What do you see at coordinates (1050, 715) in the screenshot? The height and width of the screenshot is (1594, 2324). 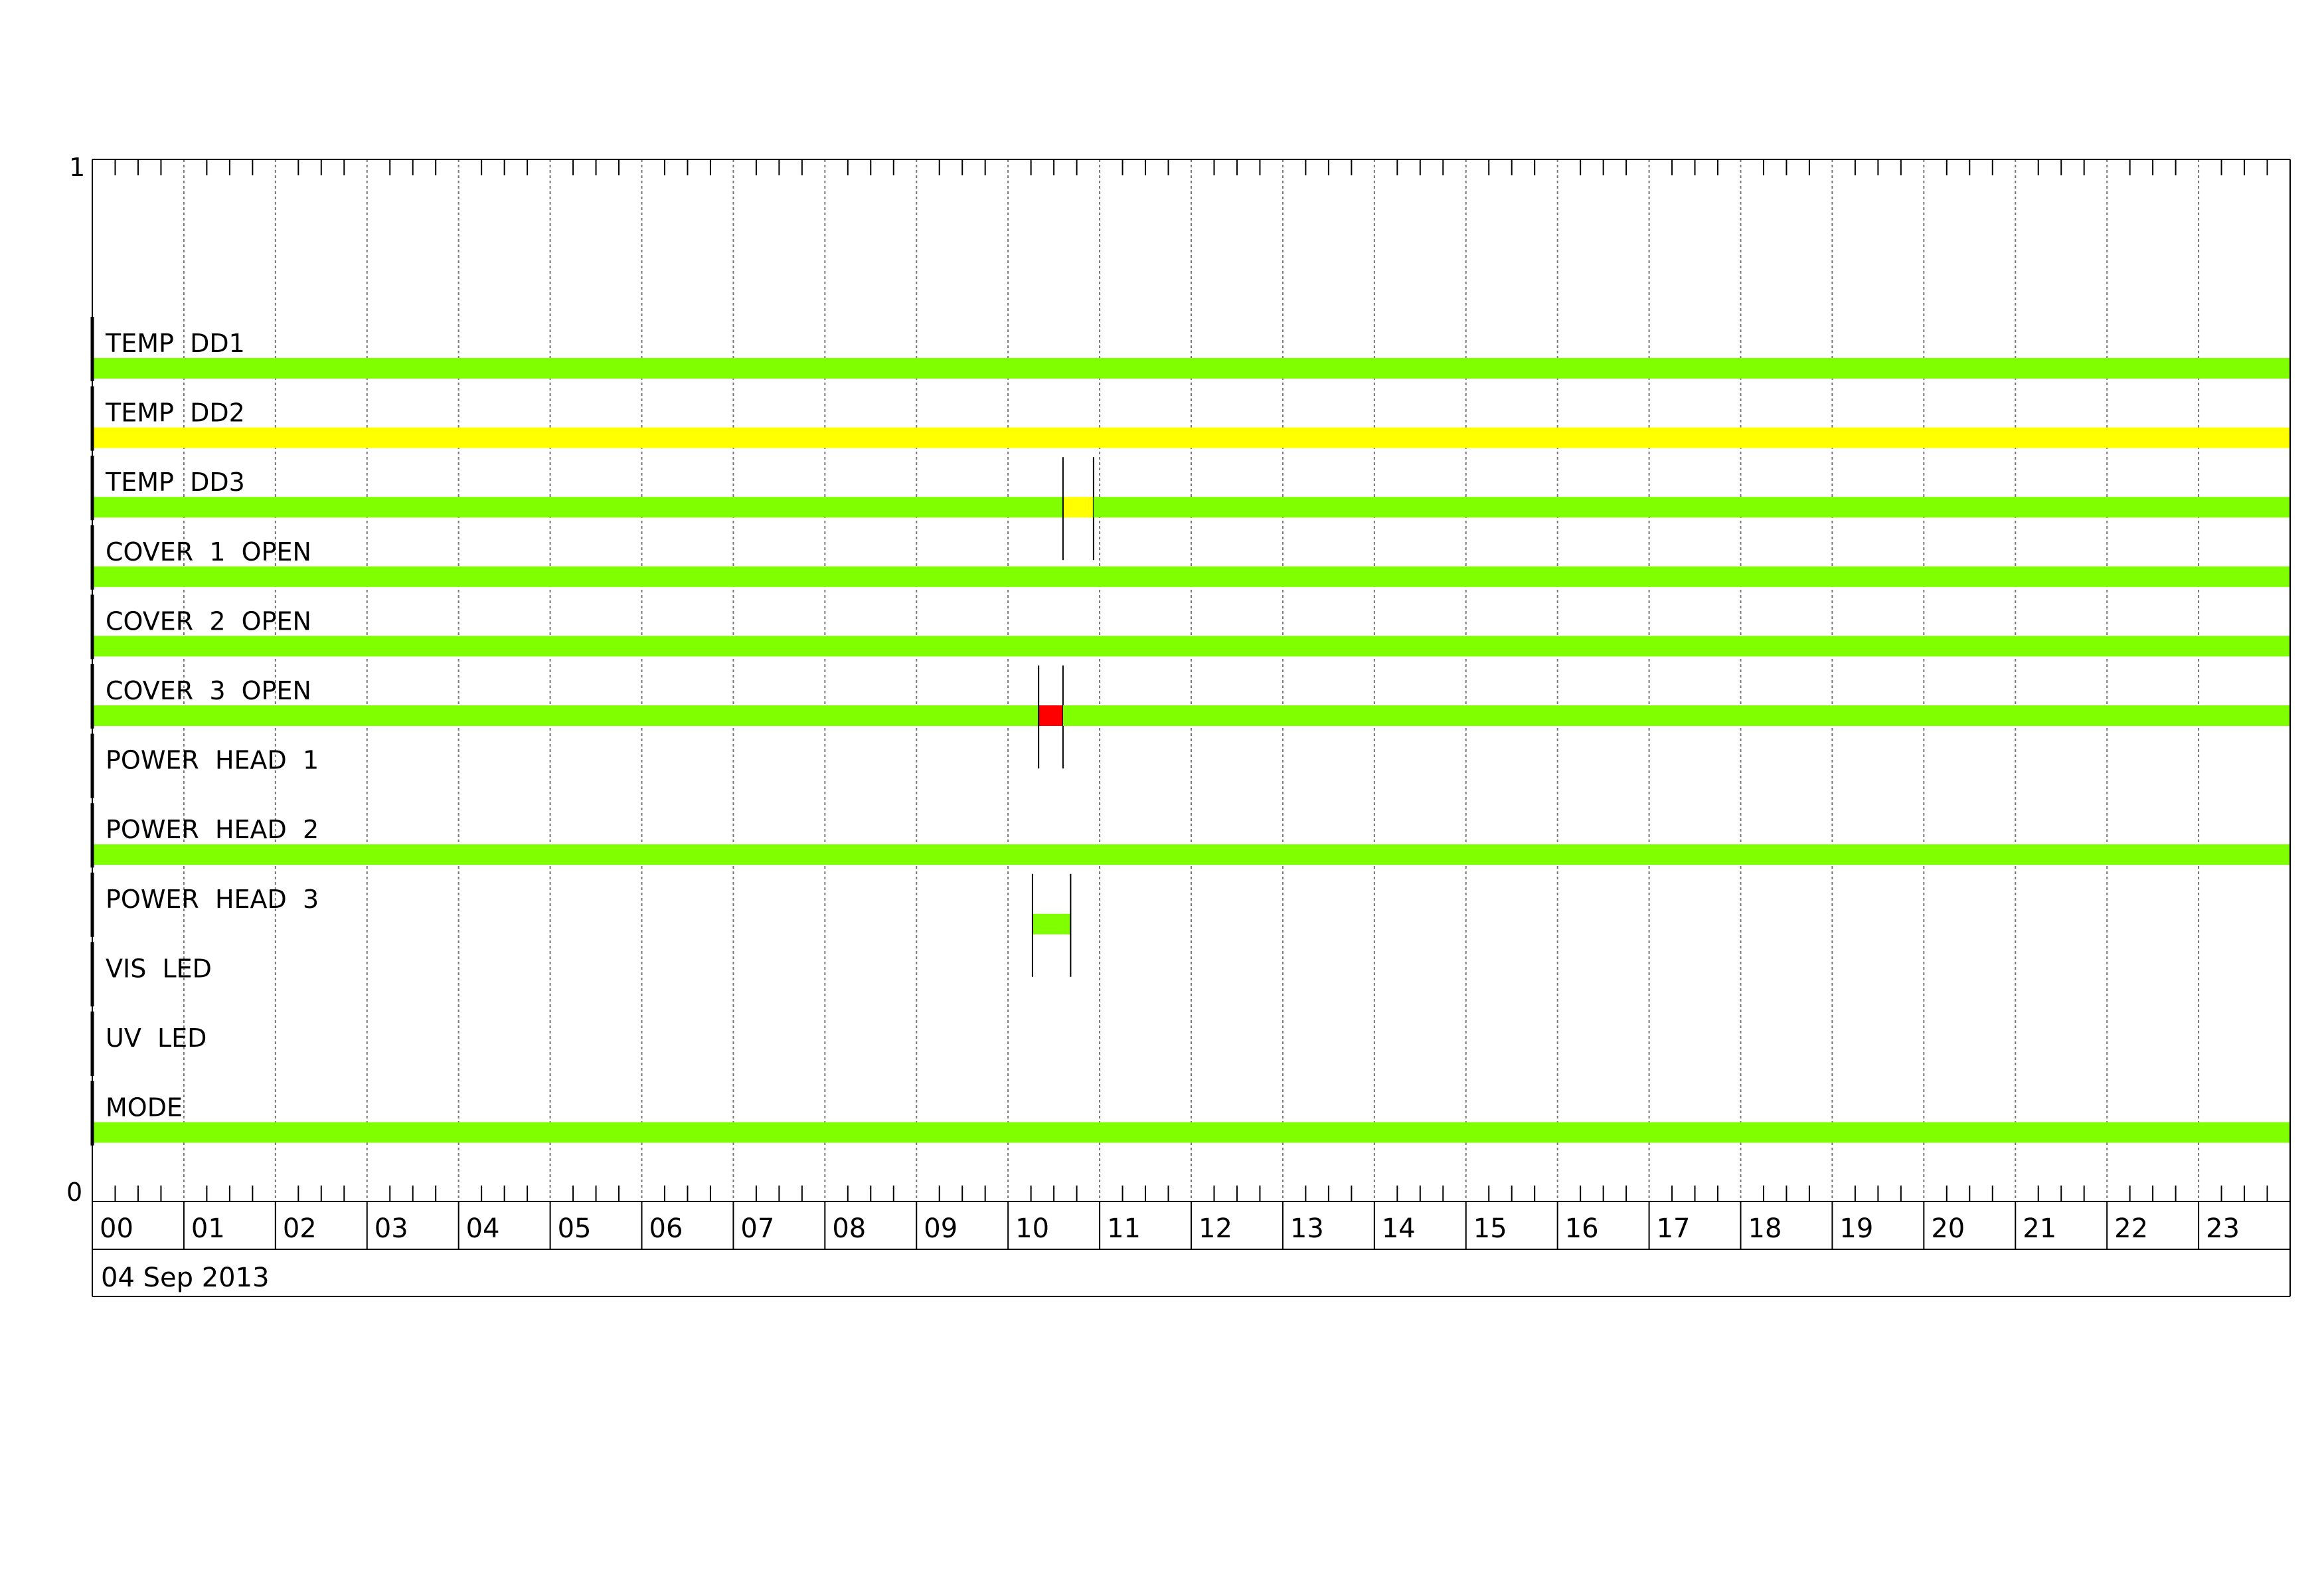 I see `status-segment-alarm` at bounding box center [1050, 715].